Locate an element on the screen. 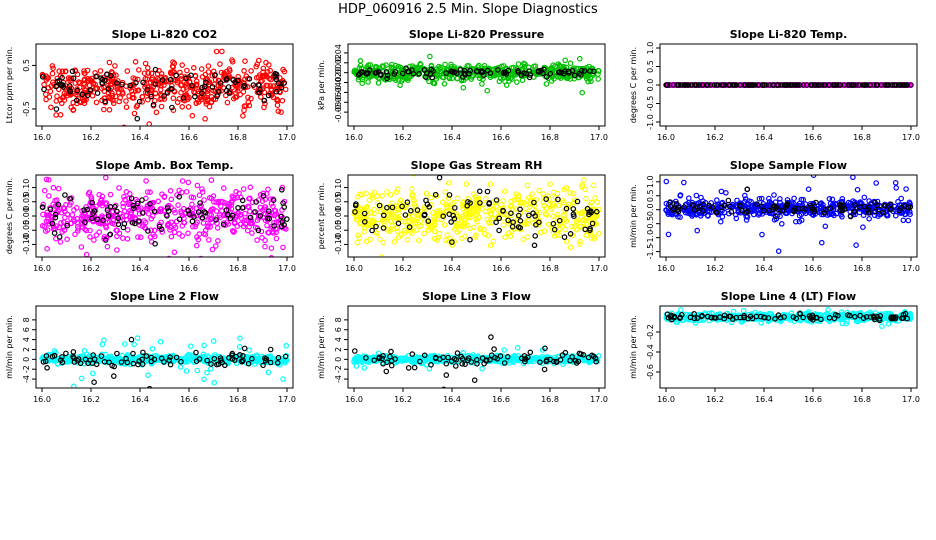 The width and height of the screenshot is (936, 540). y-tick-label: -0.05 is located at coordinates (26, 230).